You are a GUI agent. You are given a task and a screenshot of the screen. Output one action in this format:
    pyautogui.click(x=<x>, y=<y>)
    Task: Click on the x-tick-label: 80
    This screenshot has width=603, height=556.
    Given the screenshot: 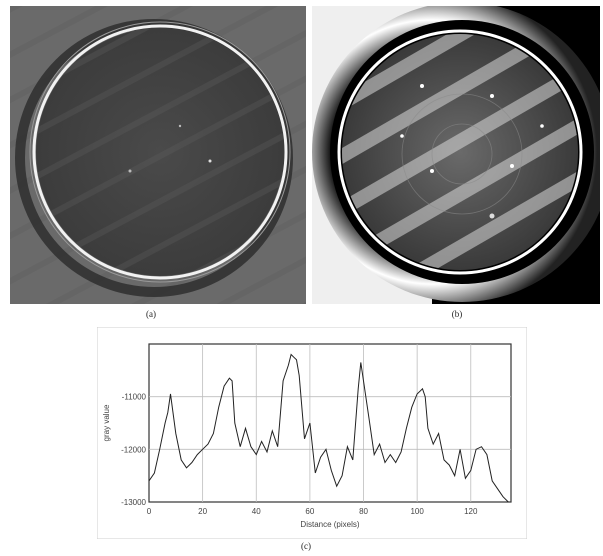 What is the action you would take?
    pyautogui.click(x=363, y=511)
    